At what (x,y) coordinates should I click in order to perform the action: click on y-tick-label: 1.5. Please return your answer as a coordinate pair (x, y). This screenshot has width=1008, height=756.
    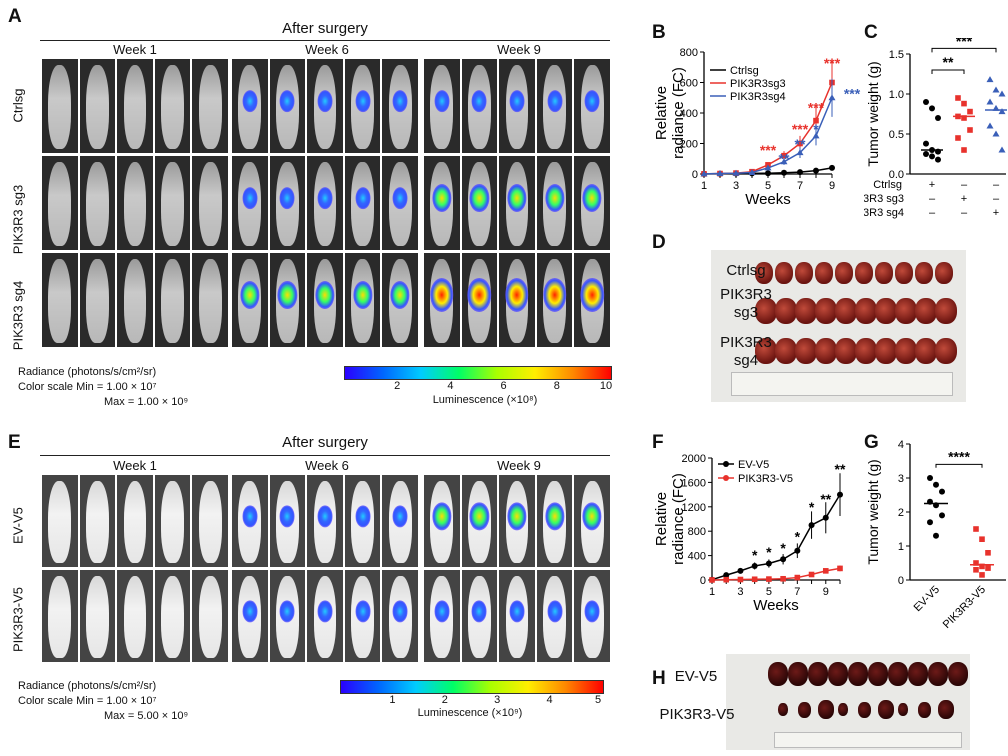
    Looking at the image, I should click on (896, 55).